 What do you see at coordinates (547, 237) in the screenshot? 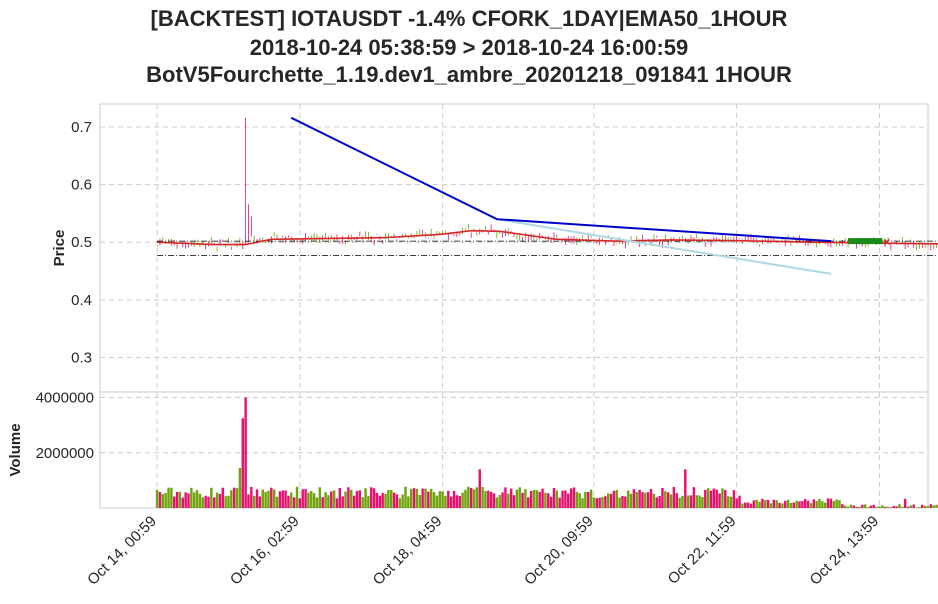
I see `ema-line` at bounding box center [547, 237].